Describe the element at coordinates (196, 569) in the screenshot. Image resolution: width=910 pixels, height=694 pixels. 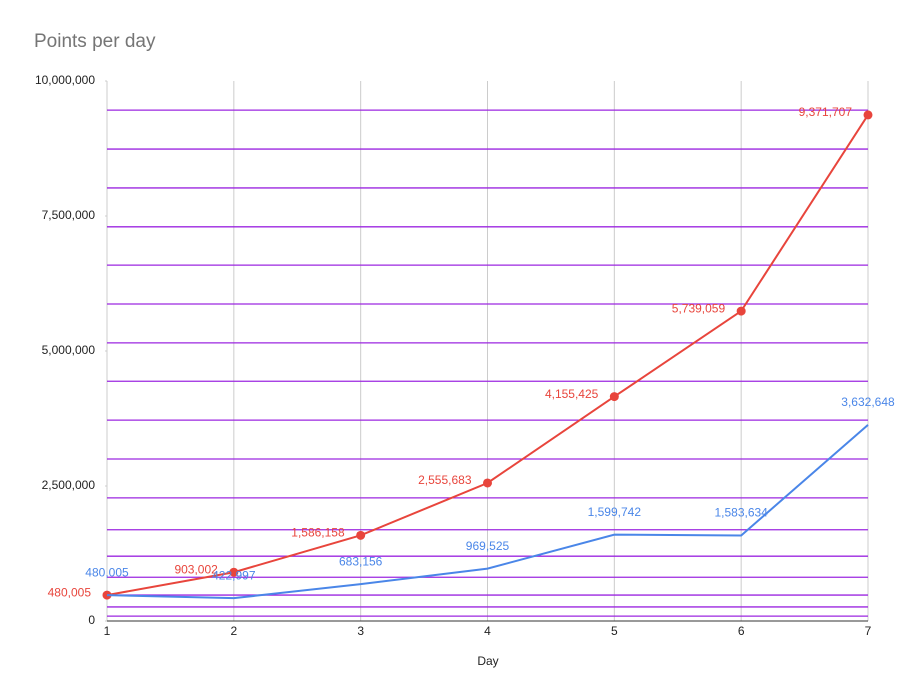
I see `data-label: 903,002` at that location.